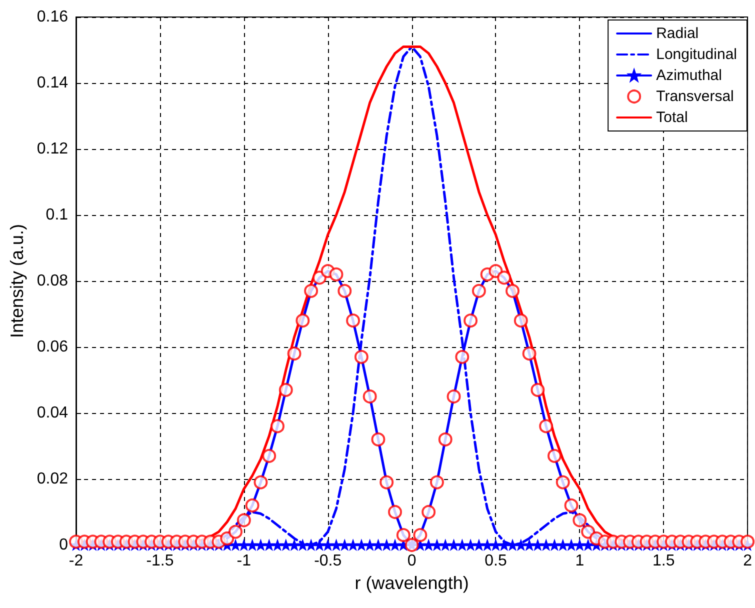 The width and height of the screenshot is (755, 608). I want to click on y-tick-label: 0, so click(63, 545).